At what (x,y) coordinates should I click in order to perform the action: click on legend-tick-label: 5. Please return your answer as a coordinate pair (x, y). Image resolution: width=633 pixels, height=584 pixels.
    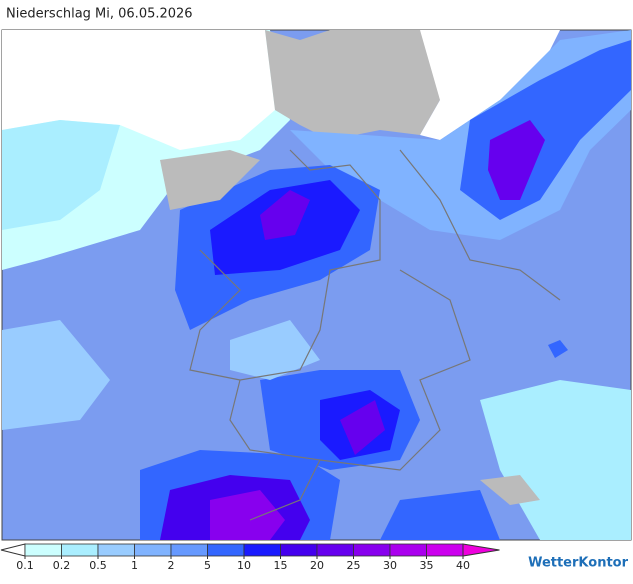
    Looking at the image, I should click on (207, 565).